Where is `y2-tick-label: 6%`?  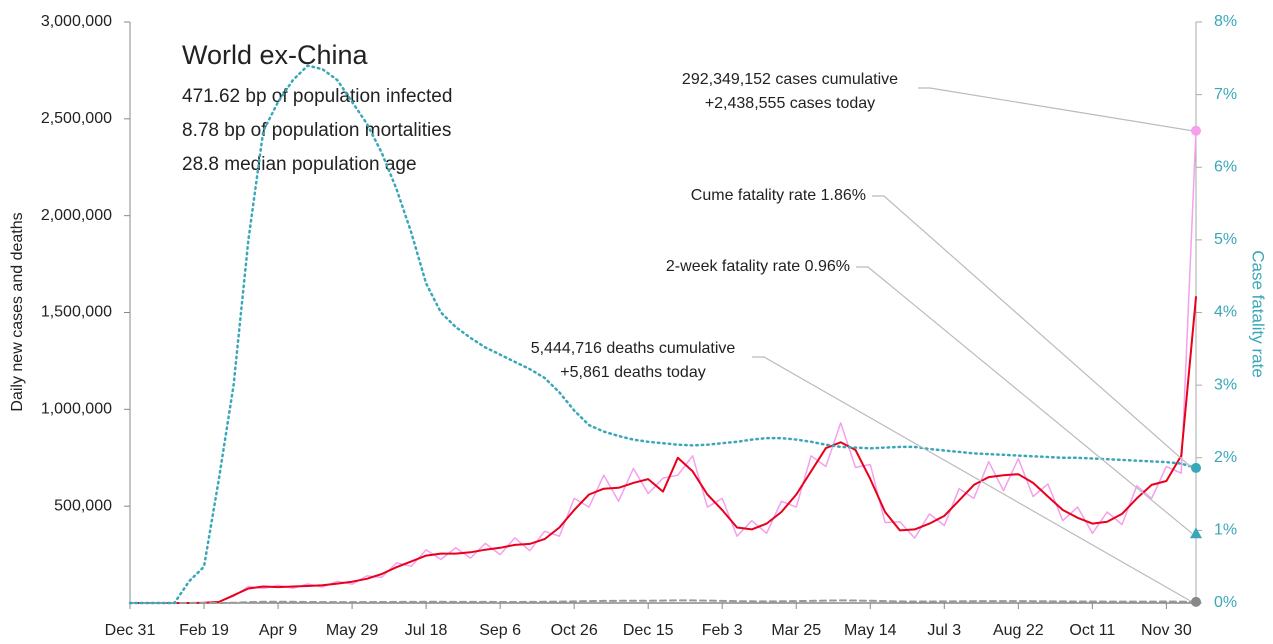 y2-tick-label: 6% is located at coordinates (1225, 166).